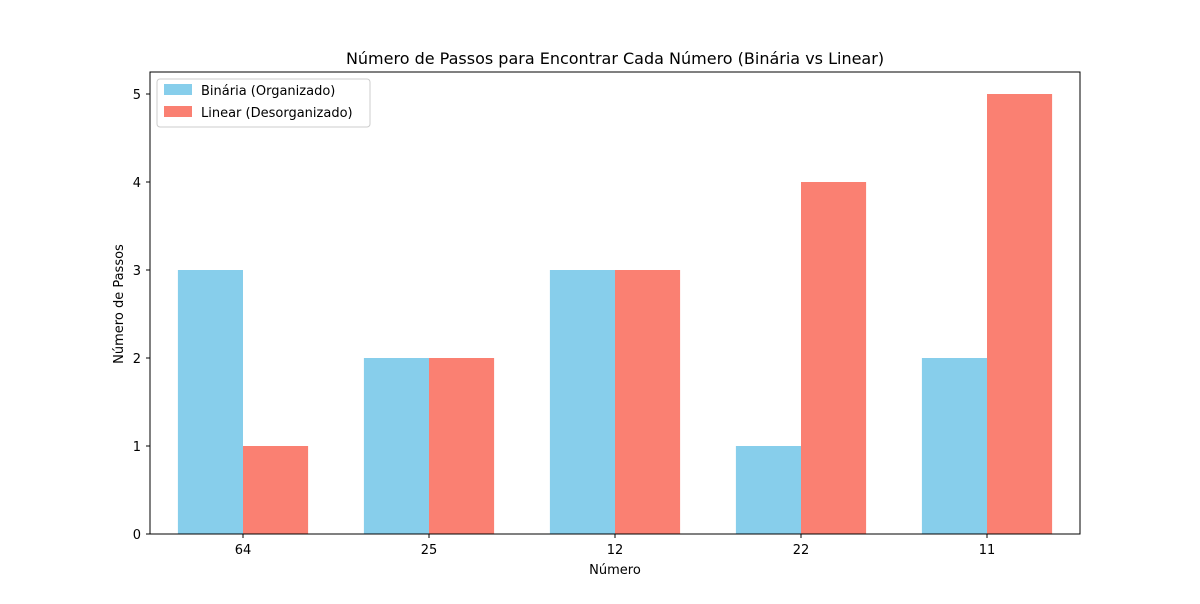 The height and width of the screenshot is (604, 1200). Describe the element at coordinates (277, 113) in the screenshot. I see `legend-label-linear: Linear (Desorganizado)` at that location.